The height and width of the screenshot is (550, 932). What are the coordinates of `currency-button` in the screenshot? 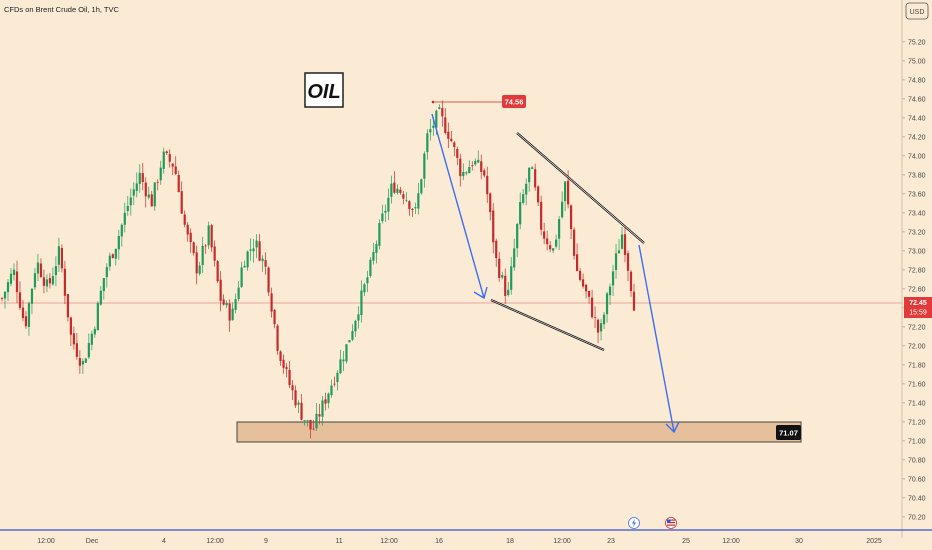 It's located at (917, 11).